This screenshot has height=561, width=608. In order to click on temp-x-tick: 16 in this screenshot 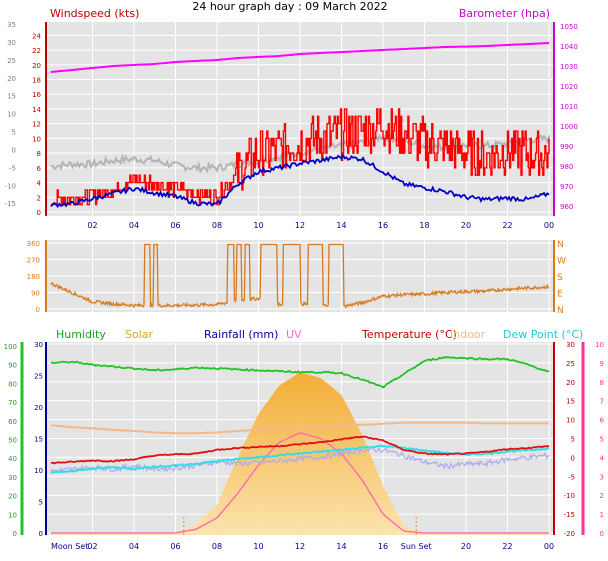, I will do `click(383, 546)`.